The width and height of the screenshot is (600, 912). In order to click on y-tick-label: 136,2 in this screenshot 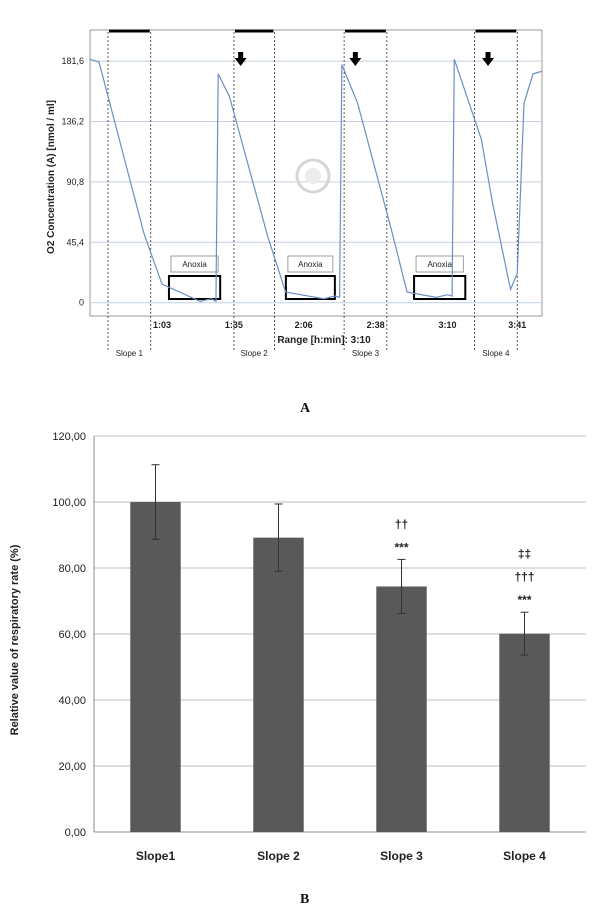, I will do `click(72, 122)`.